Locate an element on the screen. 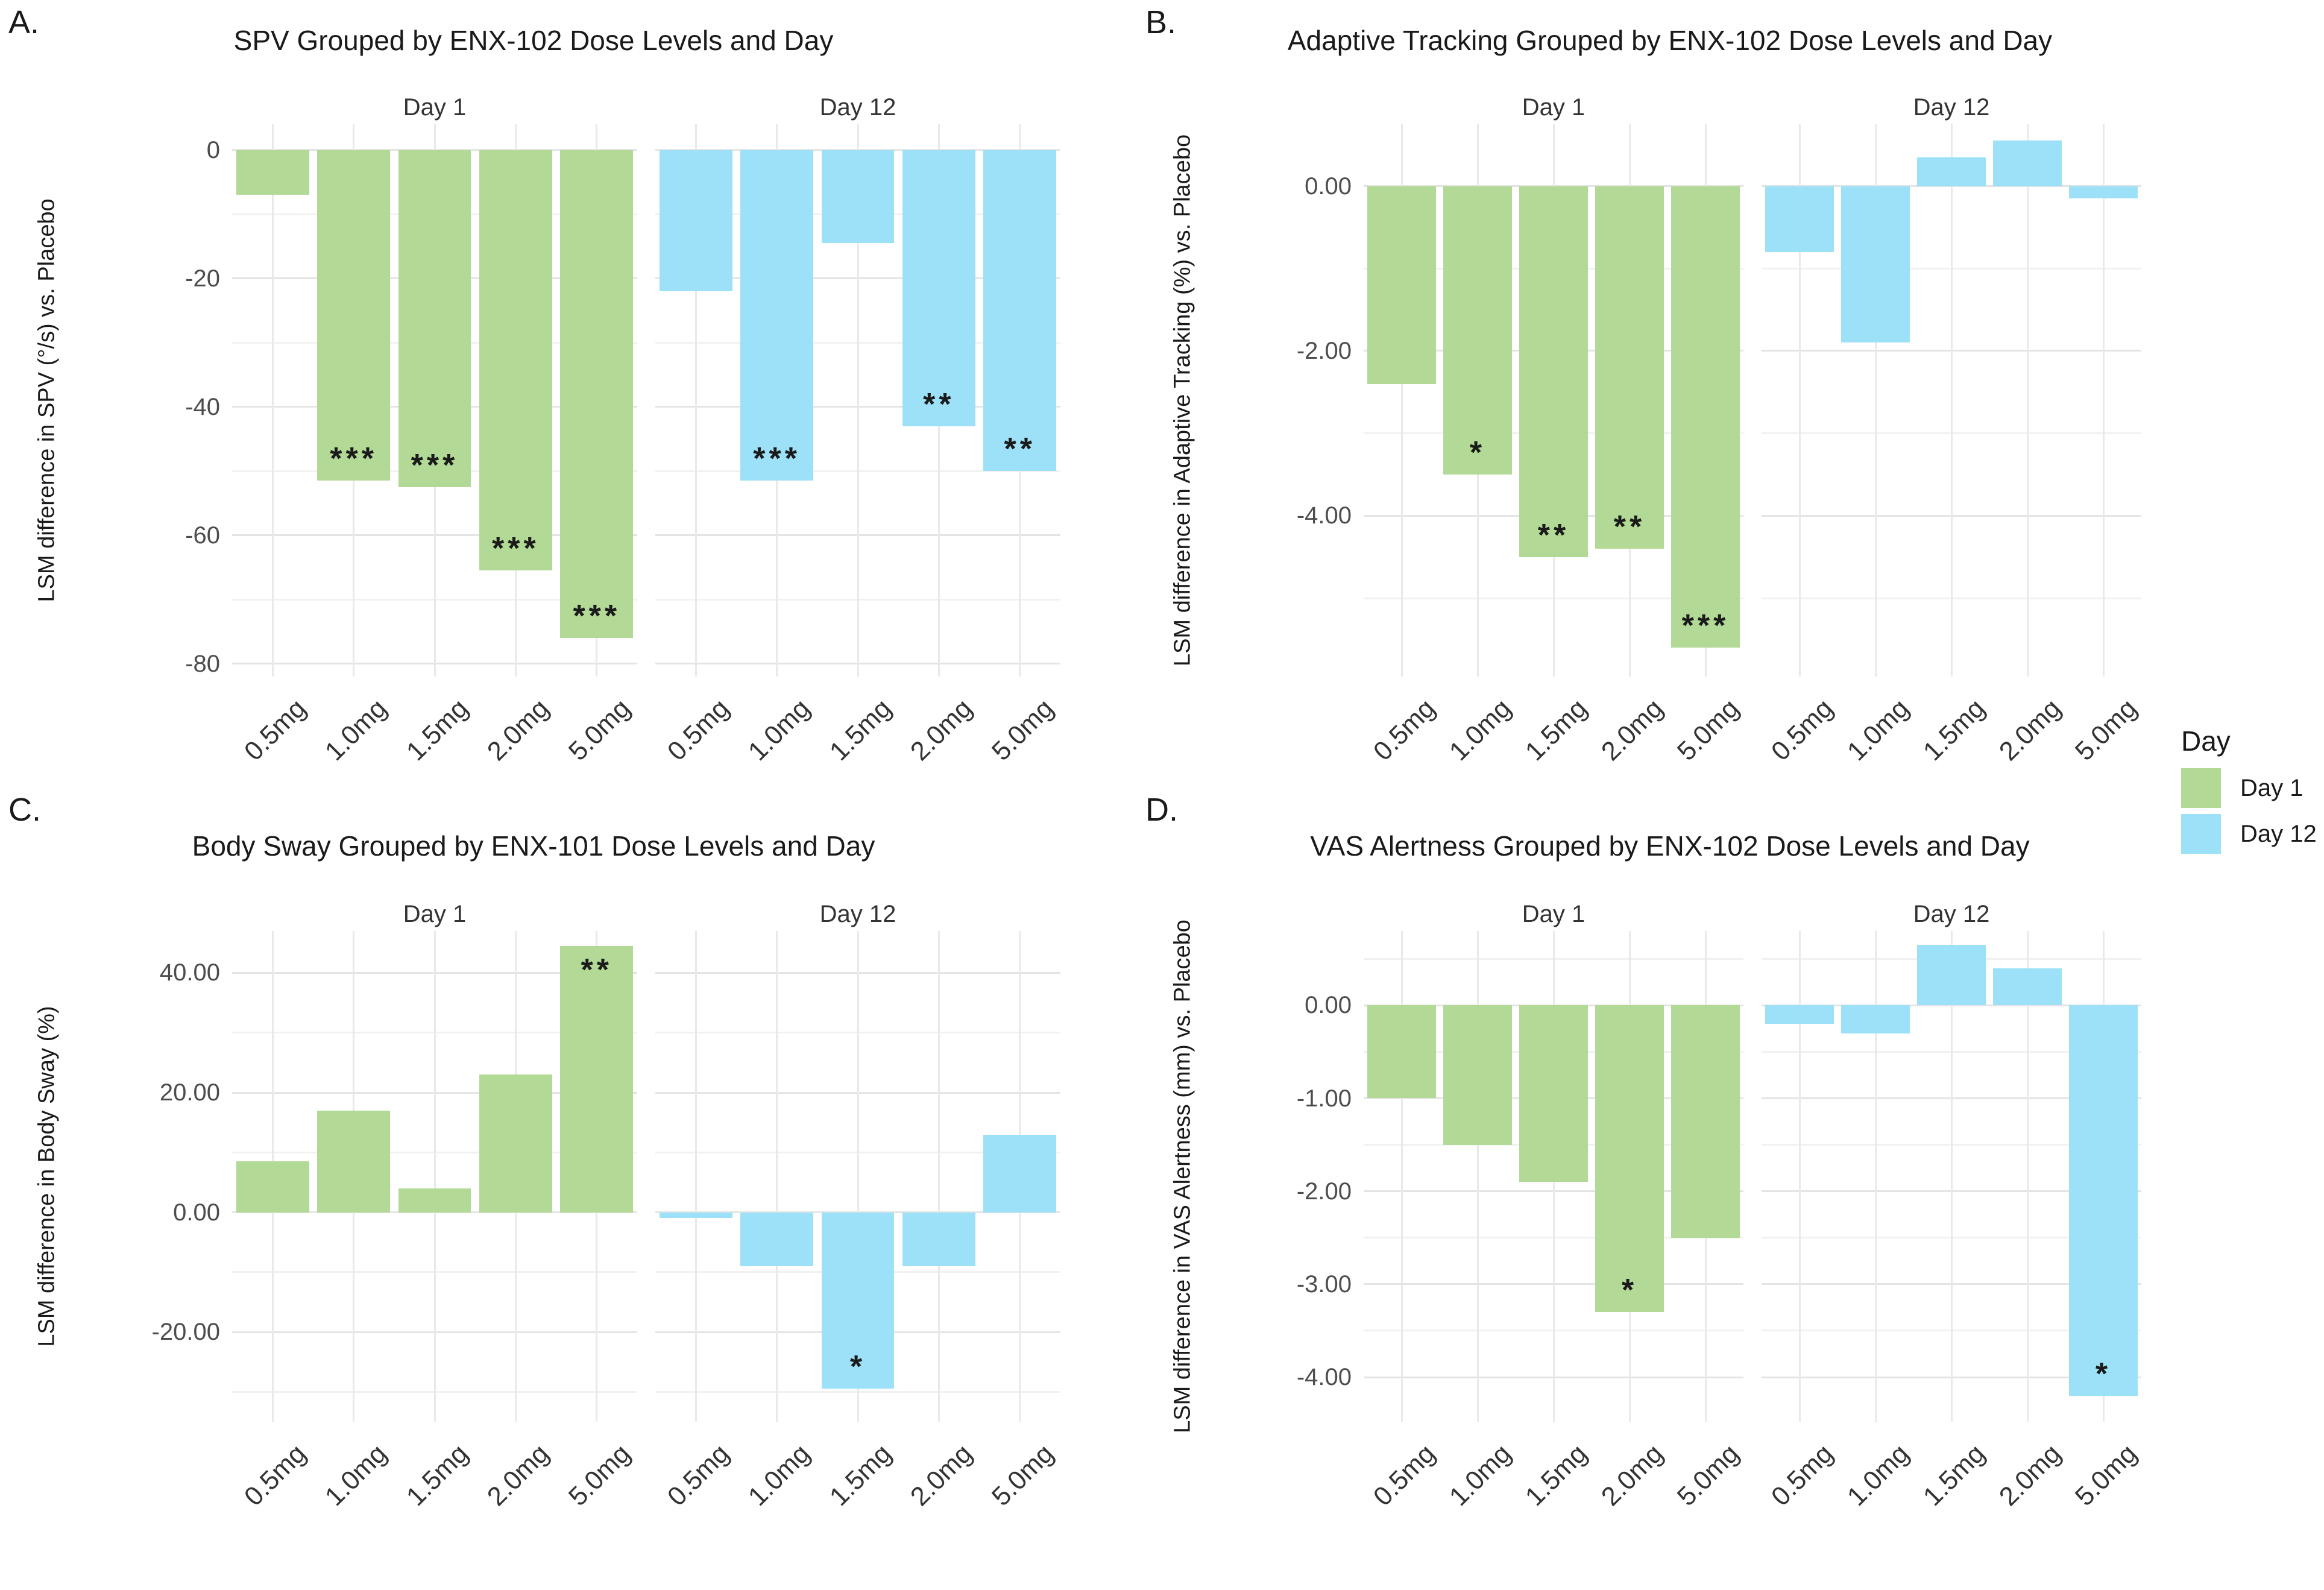  plot-area: * is located at coordinates (1553, 1176).